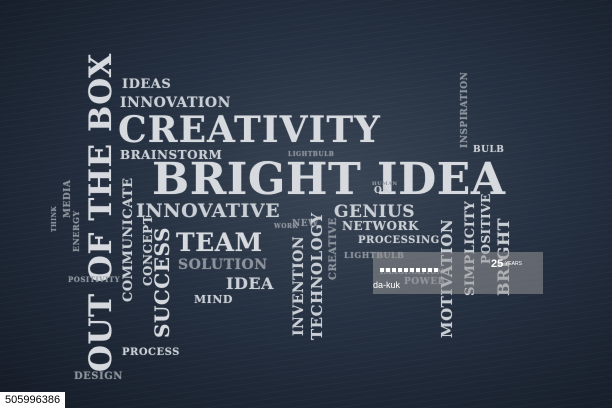 The height and width of the screenshot is (408, 612). I want to click on stock-image-id: 505996386, so click(33, 400).